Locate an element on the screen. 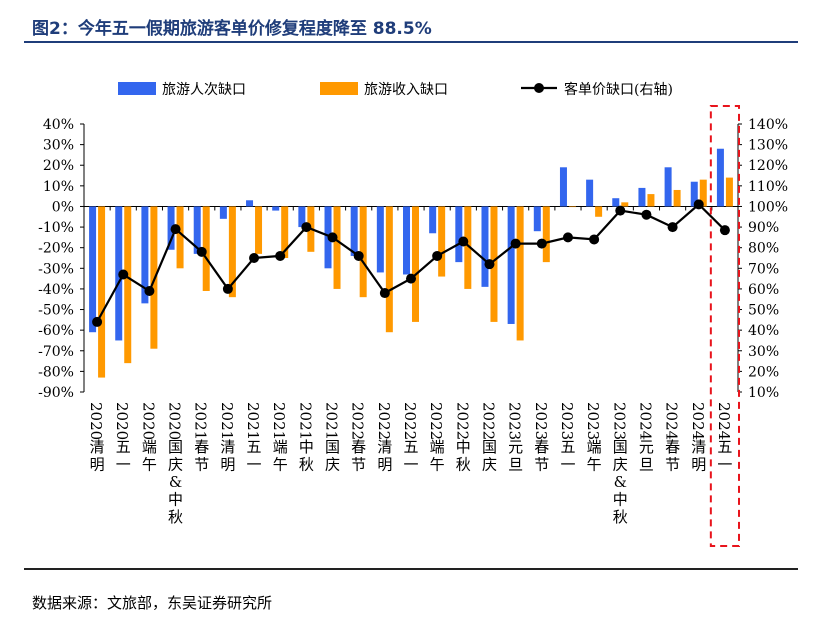 The height and width of the screenshot is (622, 822). x-label-char: 清 is located at coordinates (227, 447).